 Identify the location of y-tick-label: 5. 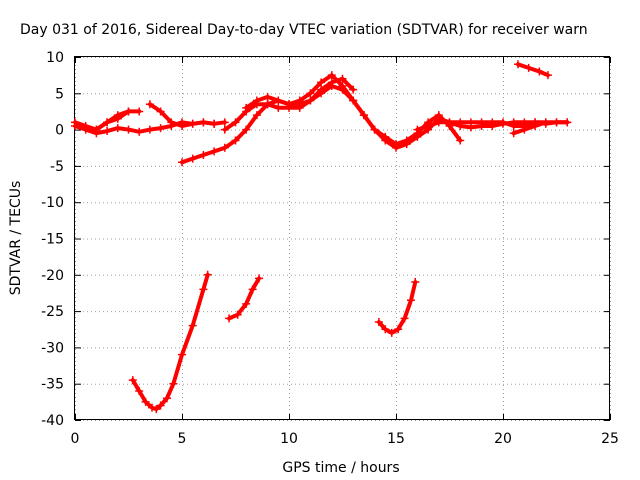
(59, 94).